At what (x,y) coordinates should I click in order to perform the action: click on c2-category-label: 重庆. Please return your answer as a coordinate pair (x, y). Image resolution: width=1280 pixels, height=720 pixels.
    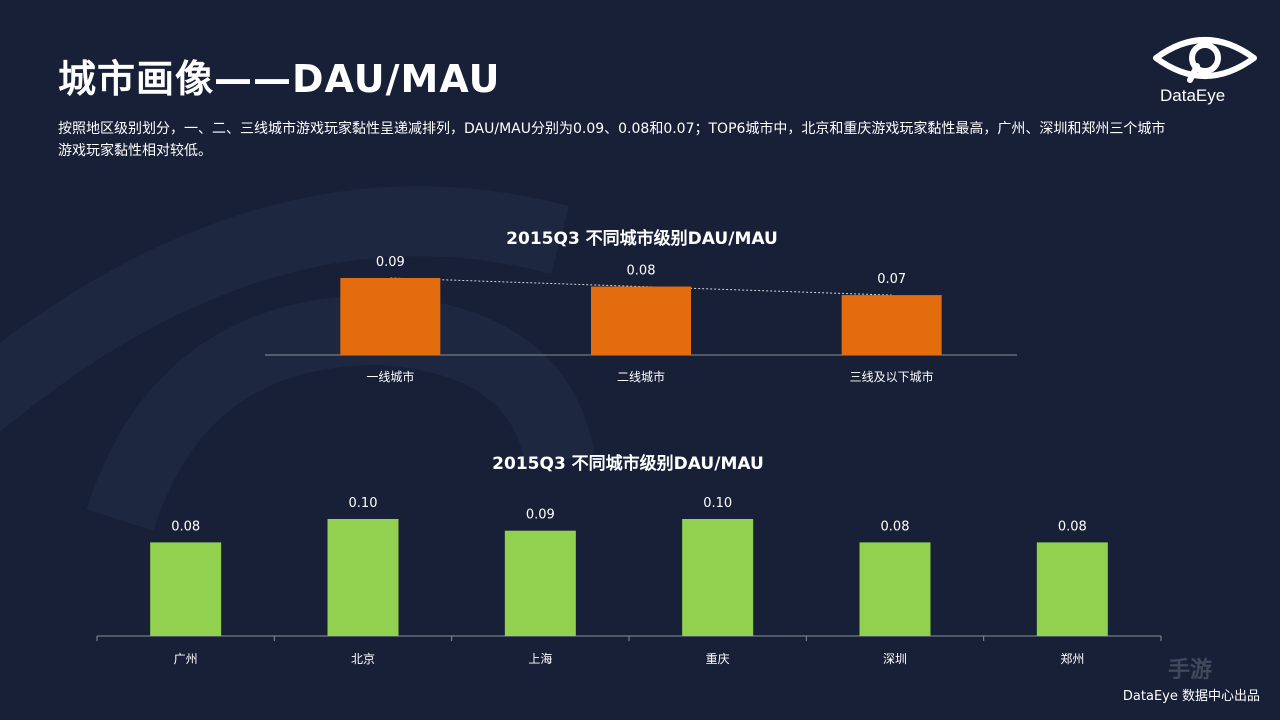
    Looking at the image, I should click on (718, 659).